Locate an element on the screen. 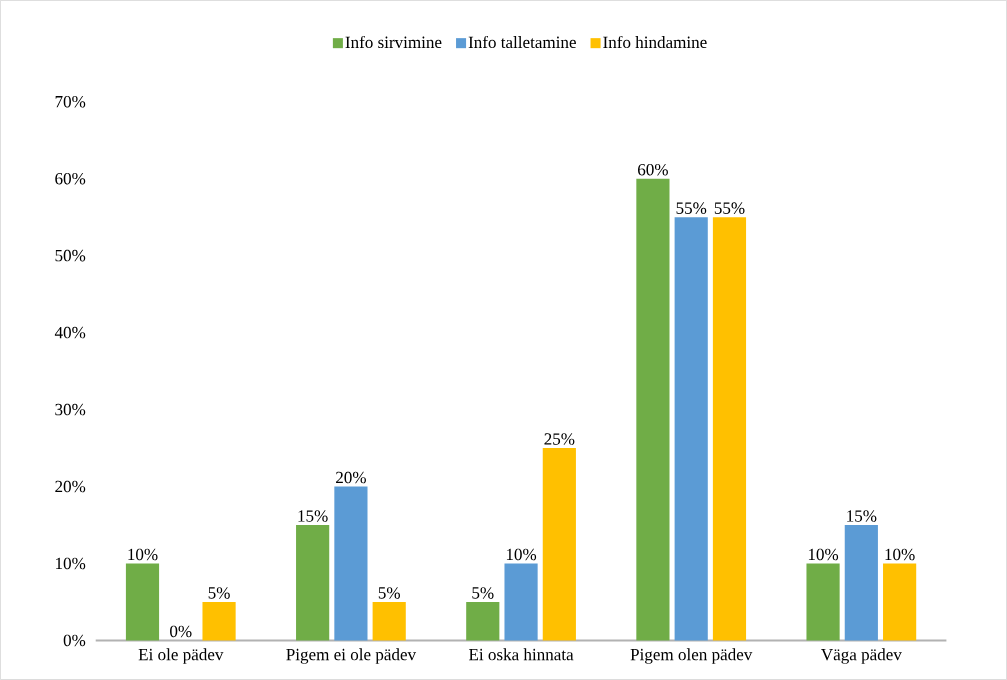 The height and width of the screenshot is (680, 1007). x-tick-label: Ei oska hinnata is located at coordinates (521, 654).